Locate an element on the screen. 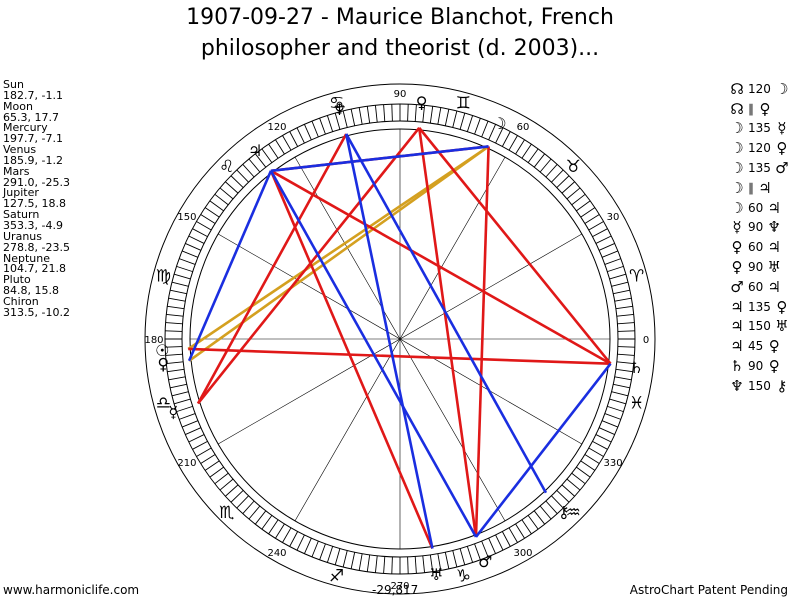  planet-coords-pluto: 84.8, 15.8 is located at coordinates (31, 291).